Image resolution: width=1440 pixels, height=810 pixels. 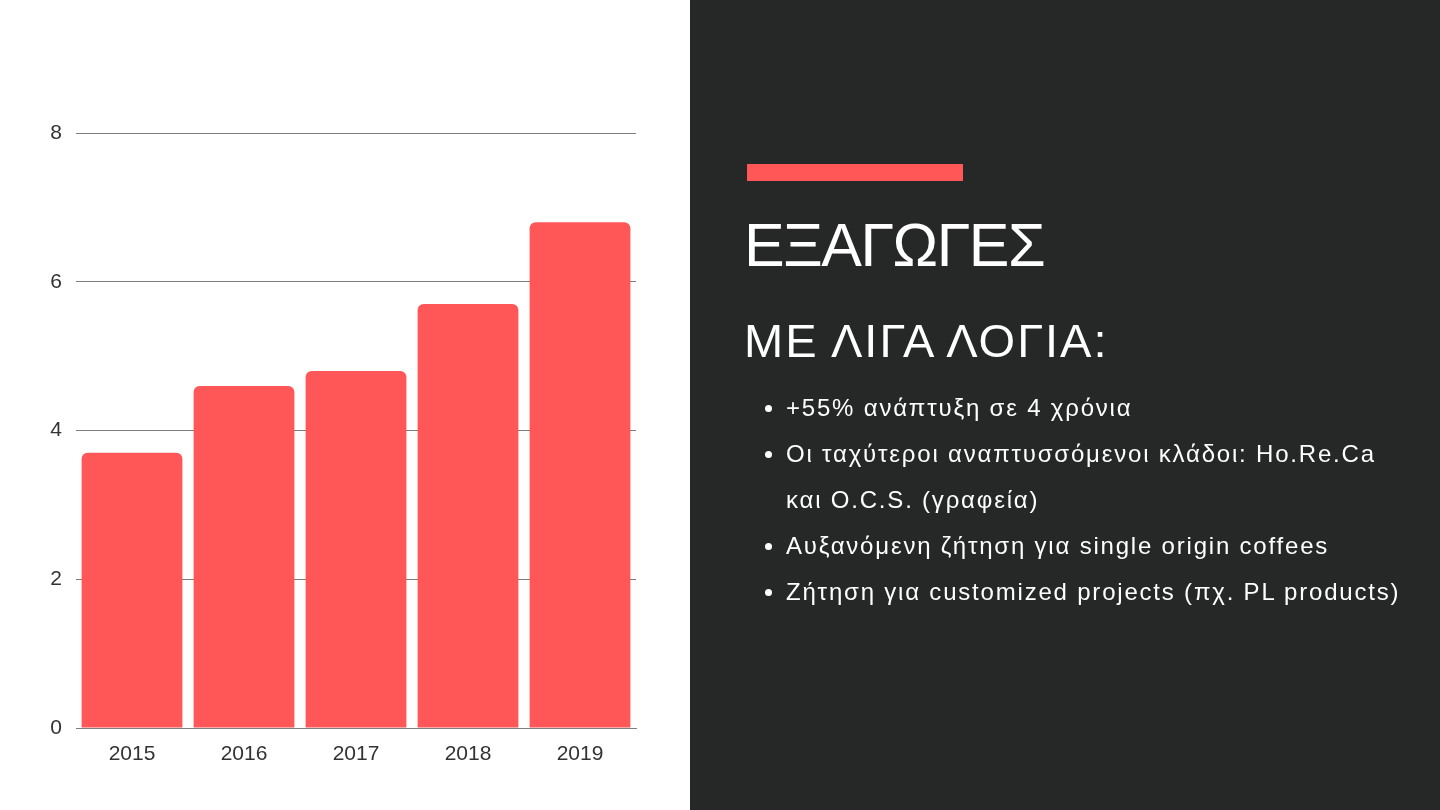 I want to click on x-tick-label: 2016, so click(x=244, y=753).